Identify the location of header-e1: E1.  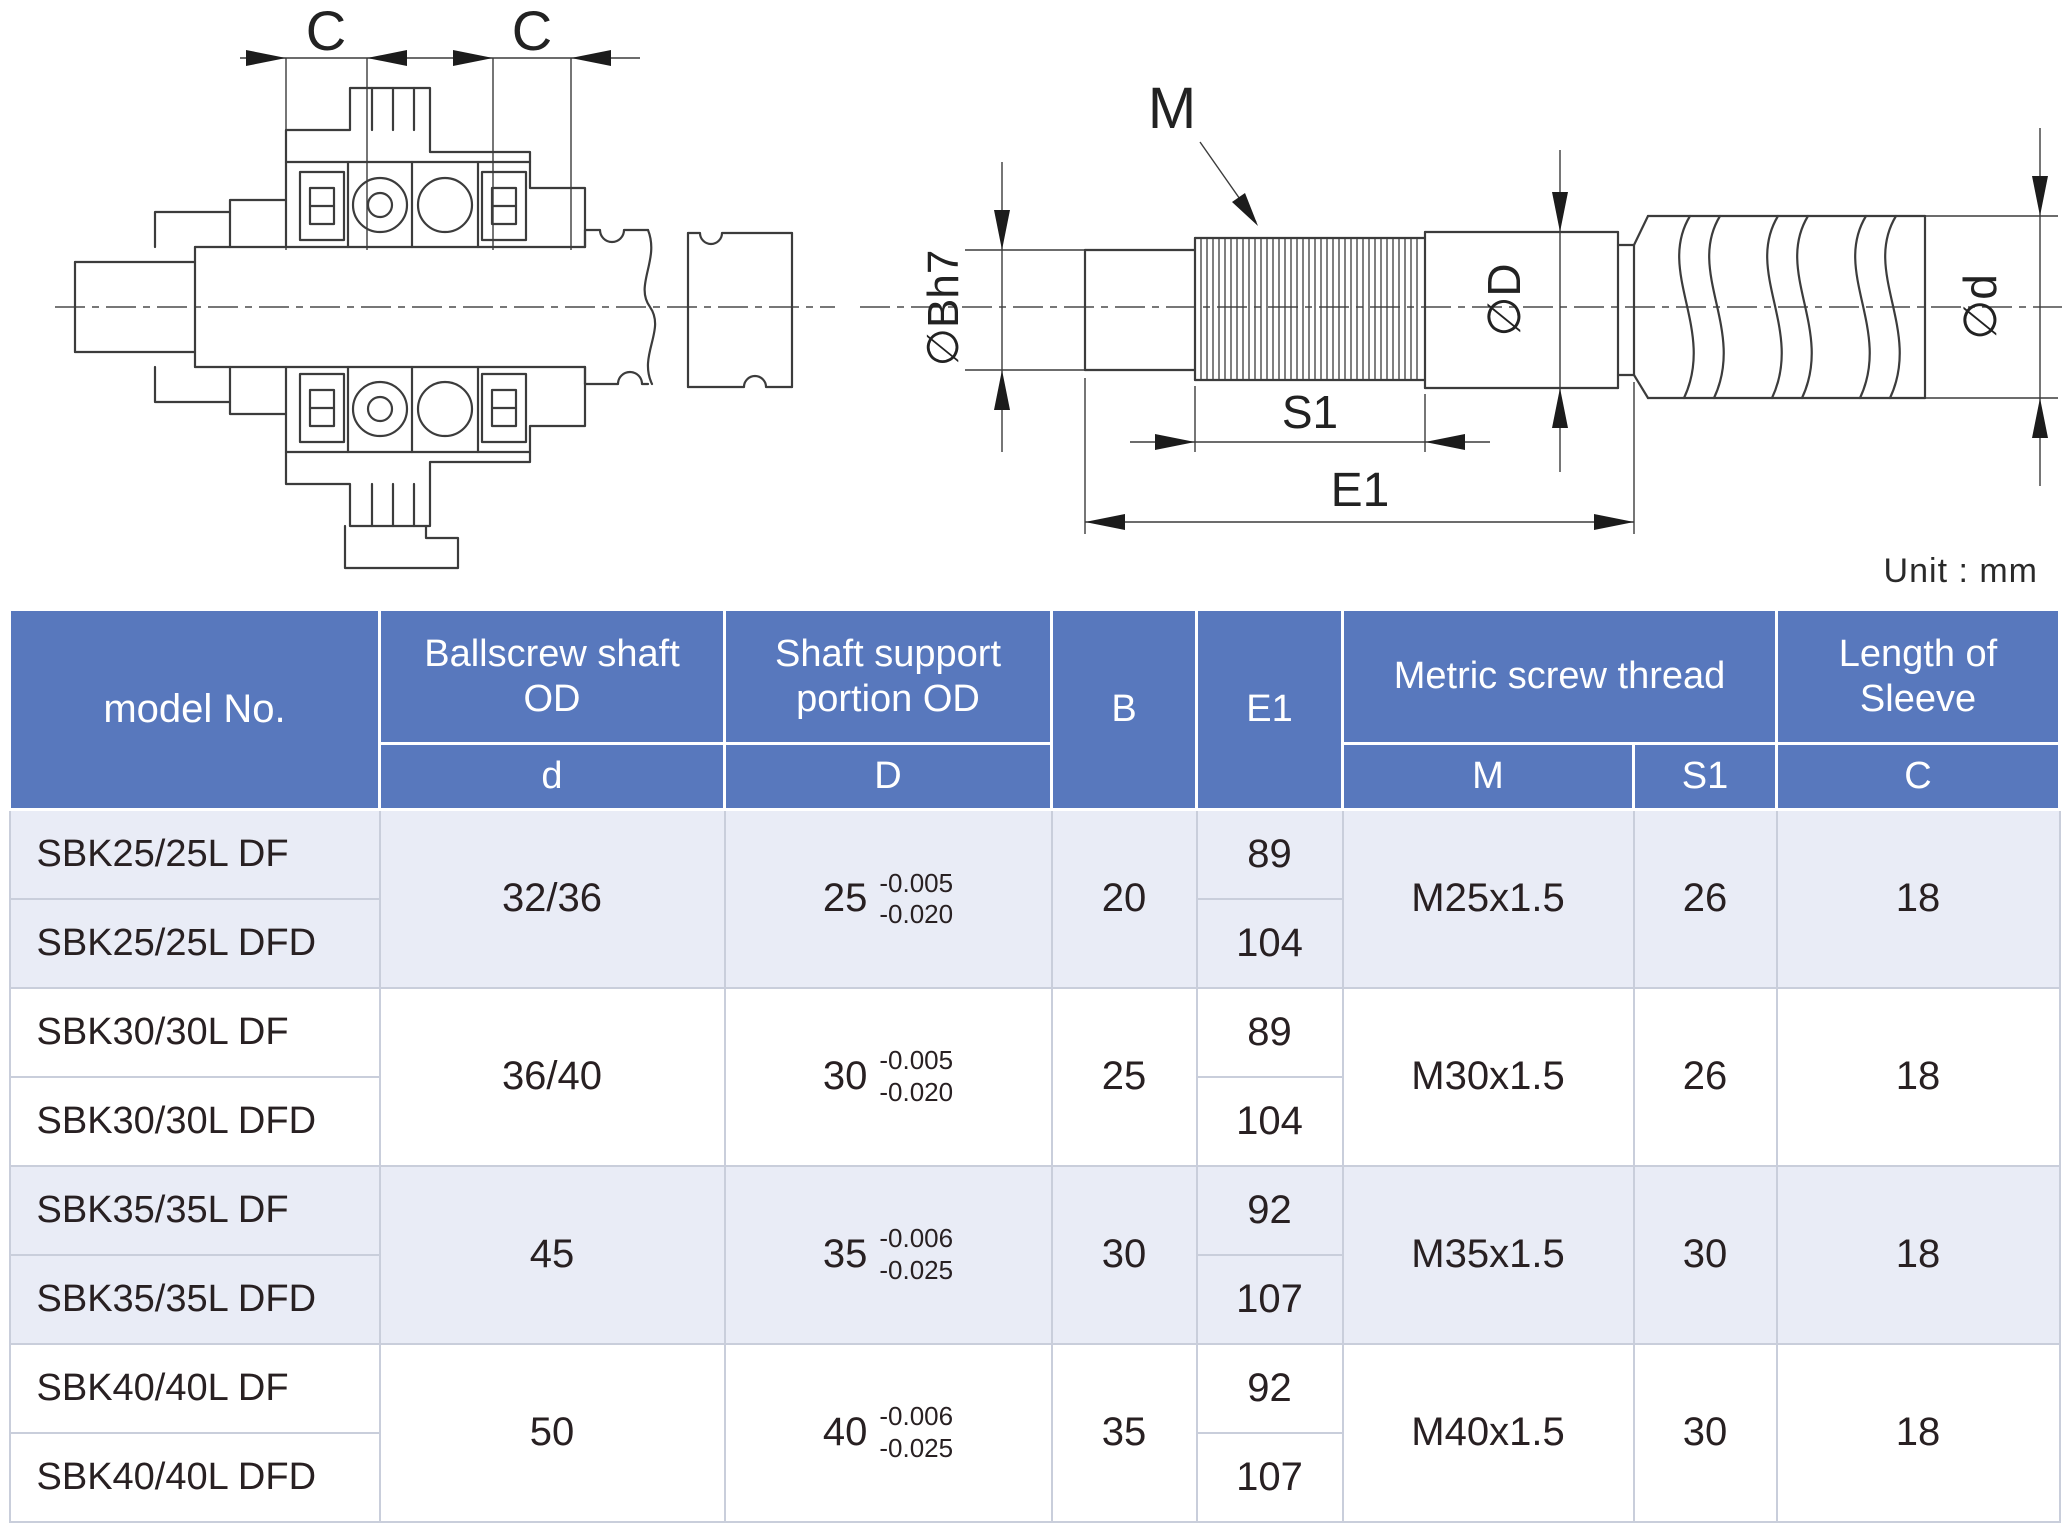
(1269, 709).